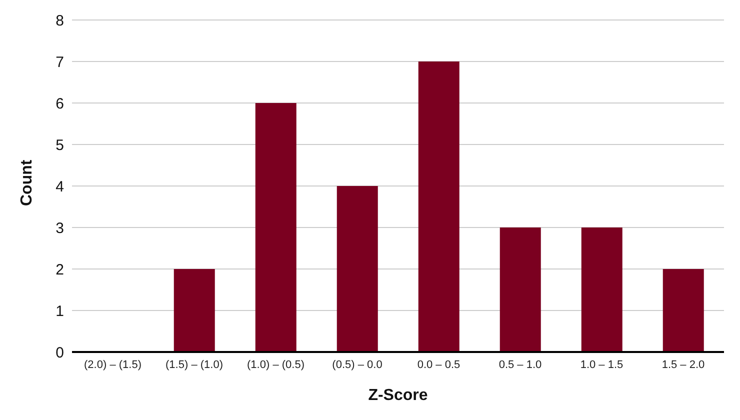  I want to click on x-axis-title: Z-Score, so click(398, 395).